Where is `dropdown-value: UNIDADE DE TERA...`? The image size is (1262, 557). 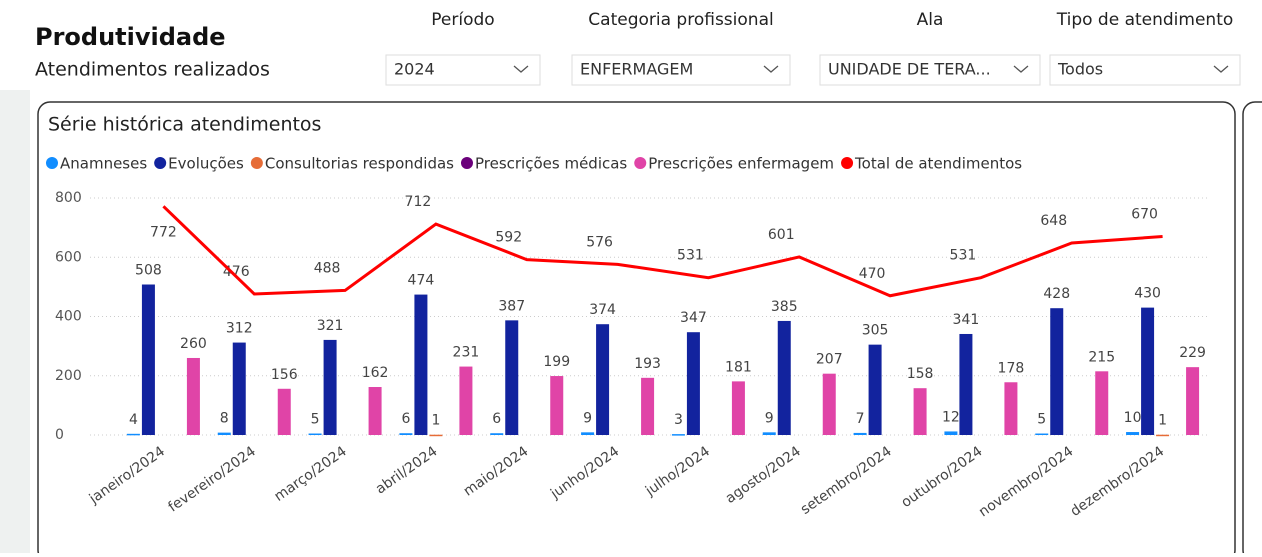
dropdown-value: UNIDADE DE TERA... is located at coordinates (909, 69).